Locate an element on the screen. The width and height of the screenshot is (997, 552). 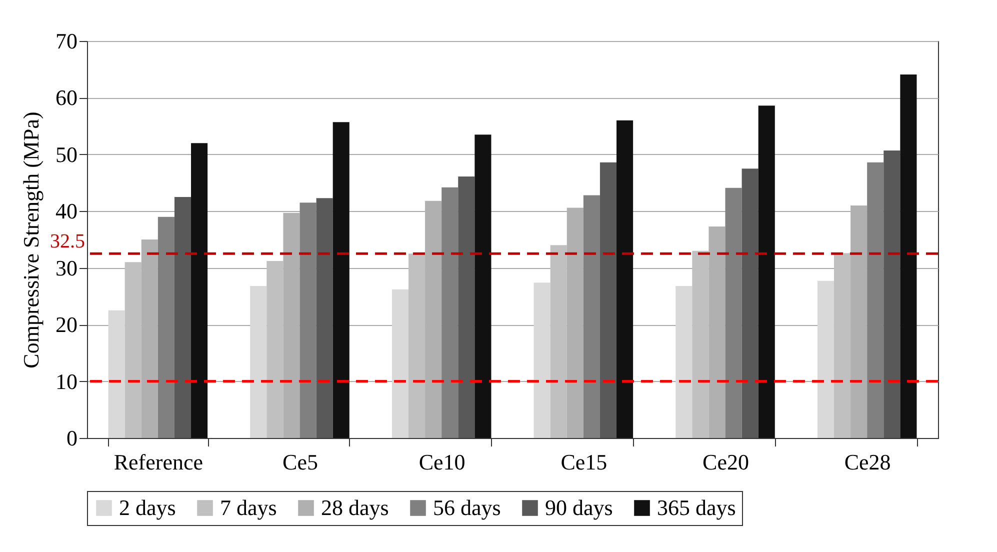
legend-label: 28 days is located at coordinates (355, 507).